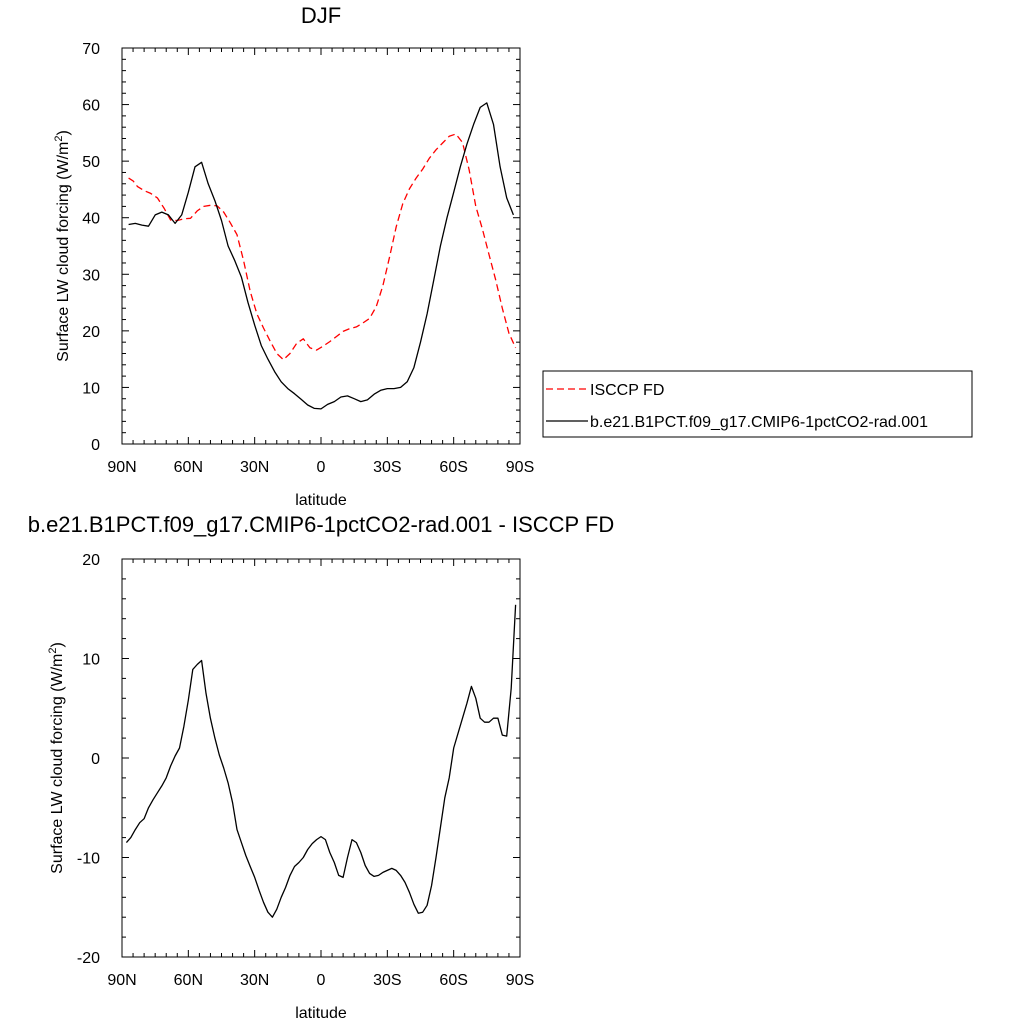 The image size is (1024, 1024). I want to click on y-tick-label: 60, so click(91, 106).